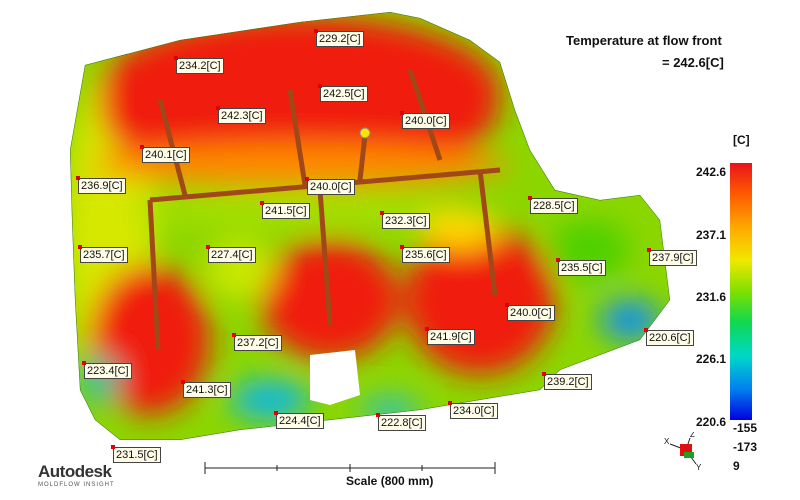 The image size is (800, 500). I want to click on axis-y-label: Y, so click(699, 467).